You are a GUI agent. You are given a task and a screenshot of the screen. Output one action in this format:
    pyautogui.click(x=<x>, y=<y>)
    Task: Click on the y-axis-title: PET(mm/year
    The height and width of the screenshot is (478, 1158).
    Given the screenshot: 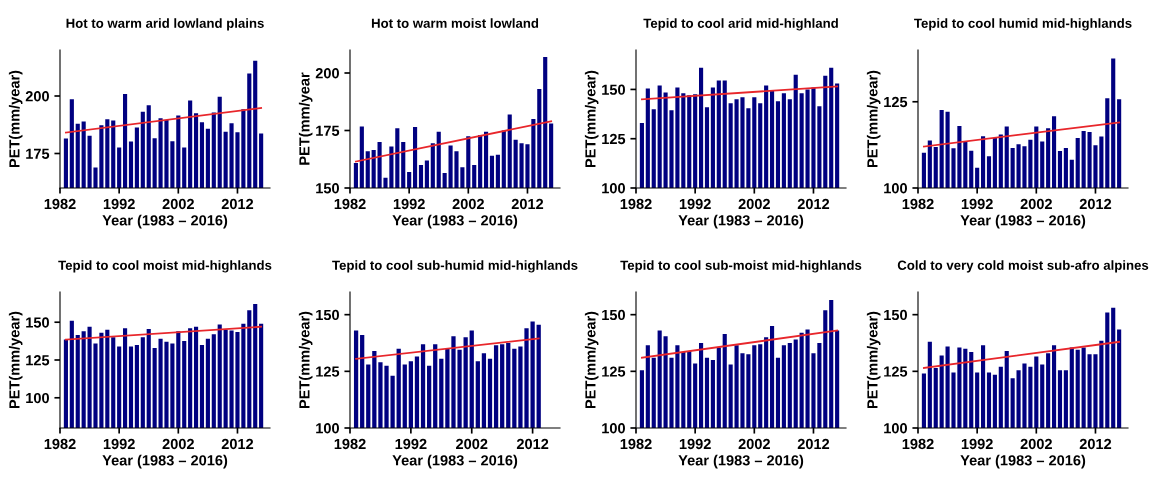 What is the action you would take?
    pyautogui.click(x=305, y=118)
    